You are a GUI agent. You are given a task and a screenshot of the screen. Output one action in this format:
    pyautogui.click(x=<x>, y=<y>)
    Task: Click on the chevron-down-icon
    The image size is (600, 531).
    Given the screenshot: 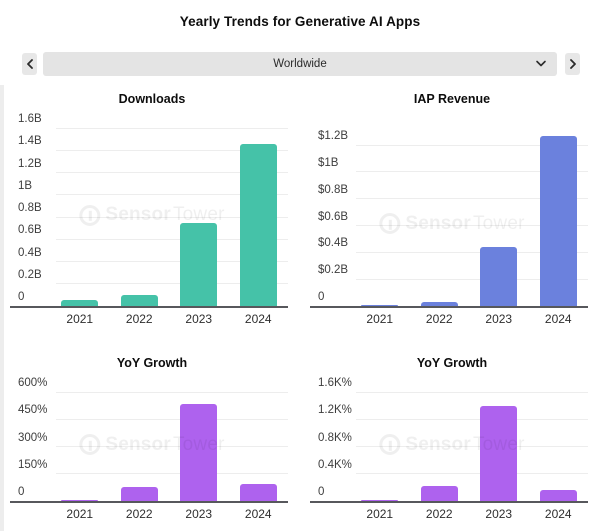 What is the action you would take?
    pyautogui.click(x=541, y=63)
    